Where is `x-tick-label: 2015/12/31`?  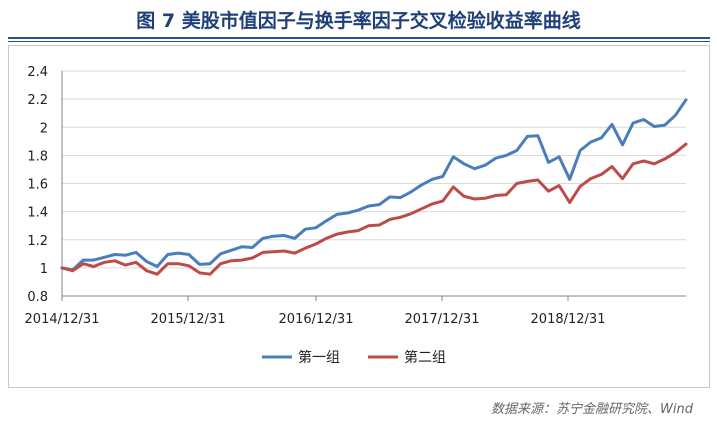
x-tick-label: 2015/12/31 is located at coordinates (188, 319).